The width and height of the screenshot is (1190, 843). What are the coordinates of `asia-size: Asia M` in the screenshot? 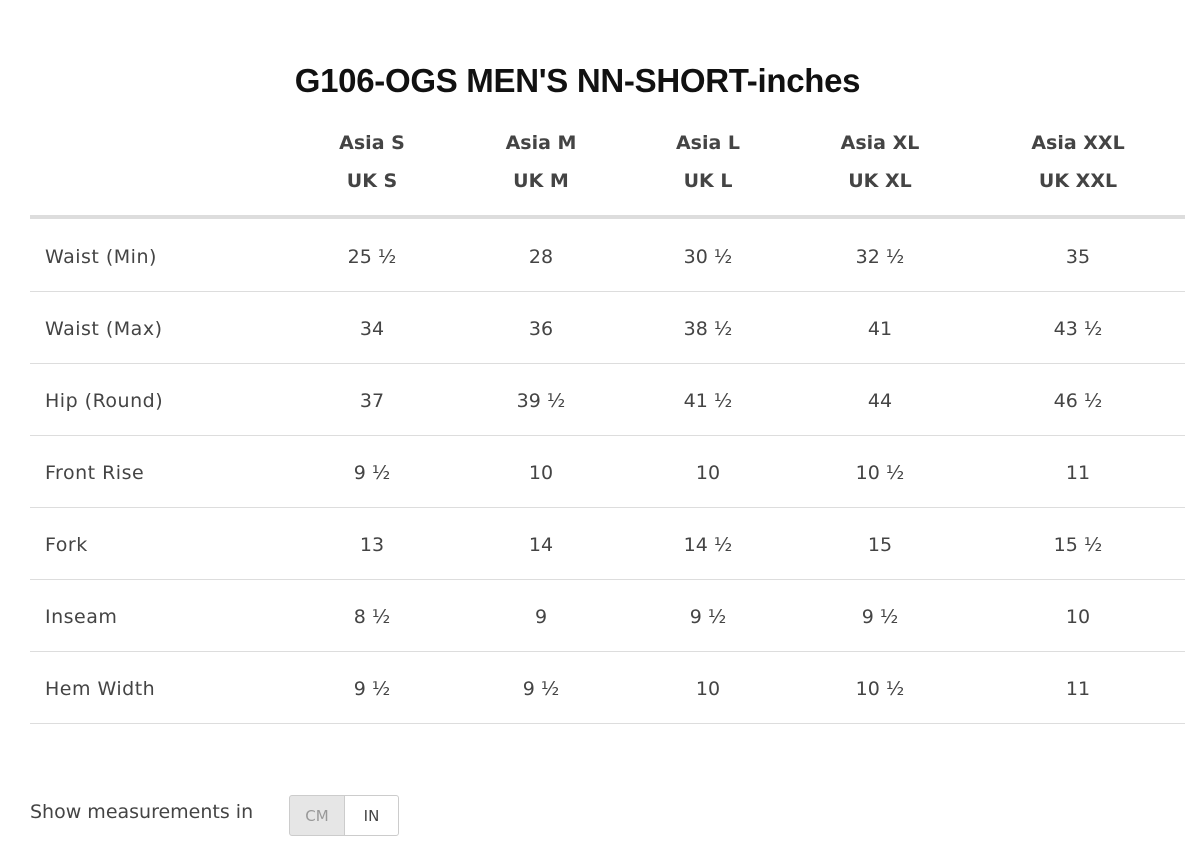 It's located at (541, 143).